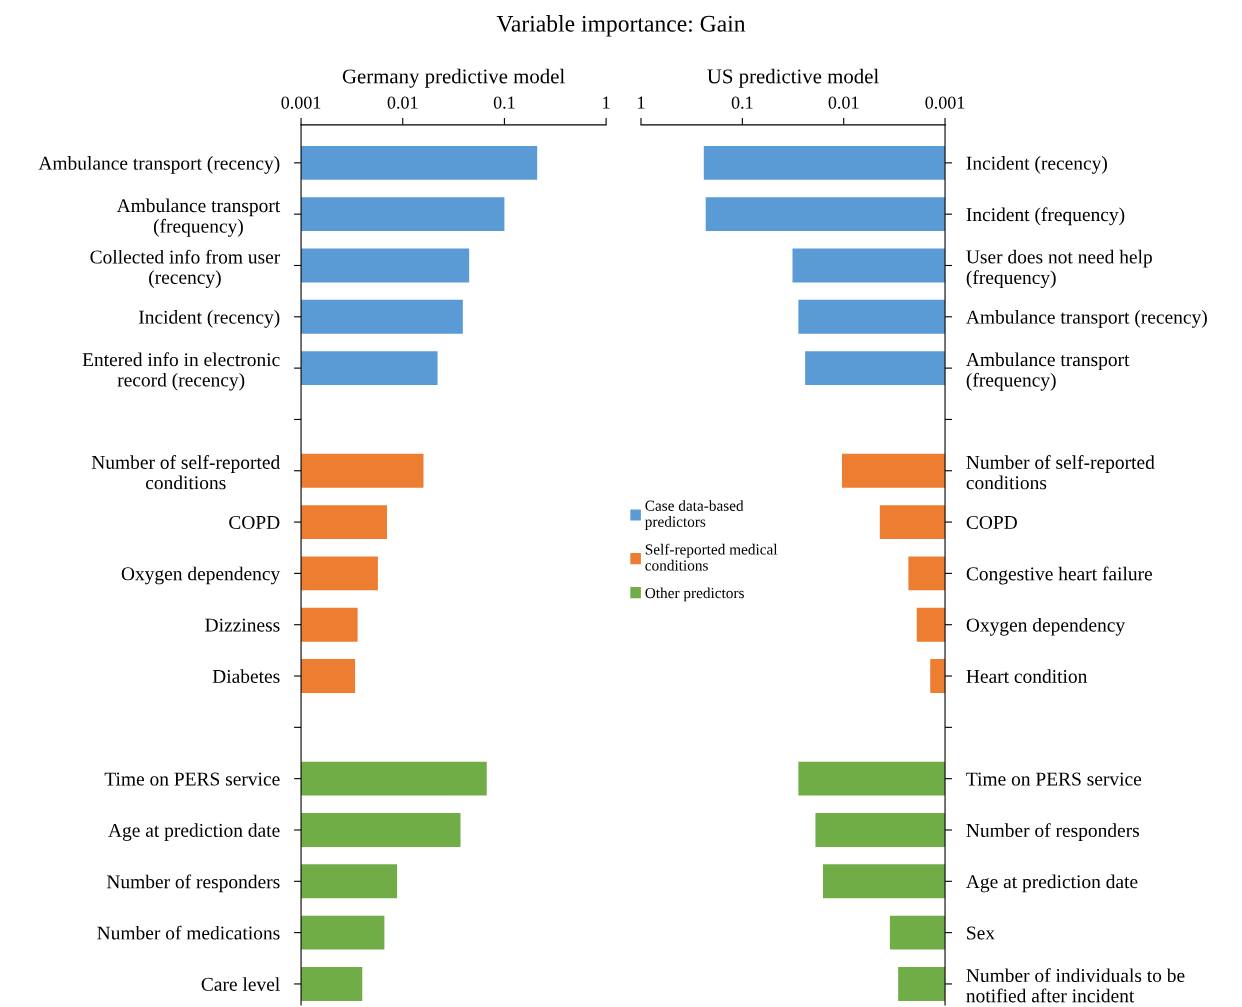 This screenshot has width=1242, height=1007. Describe the element at coordinates (181, 371) in the screenshot. I see `y-tick-label: Entered info in electronic record (recency)` at that location.